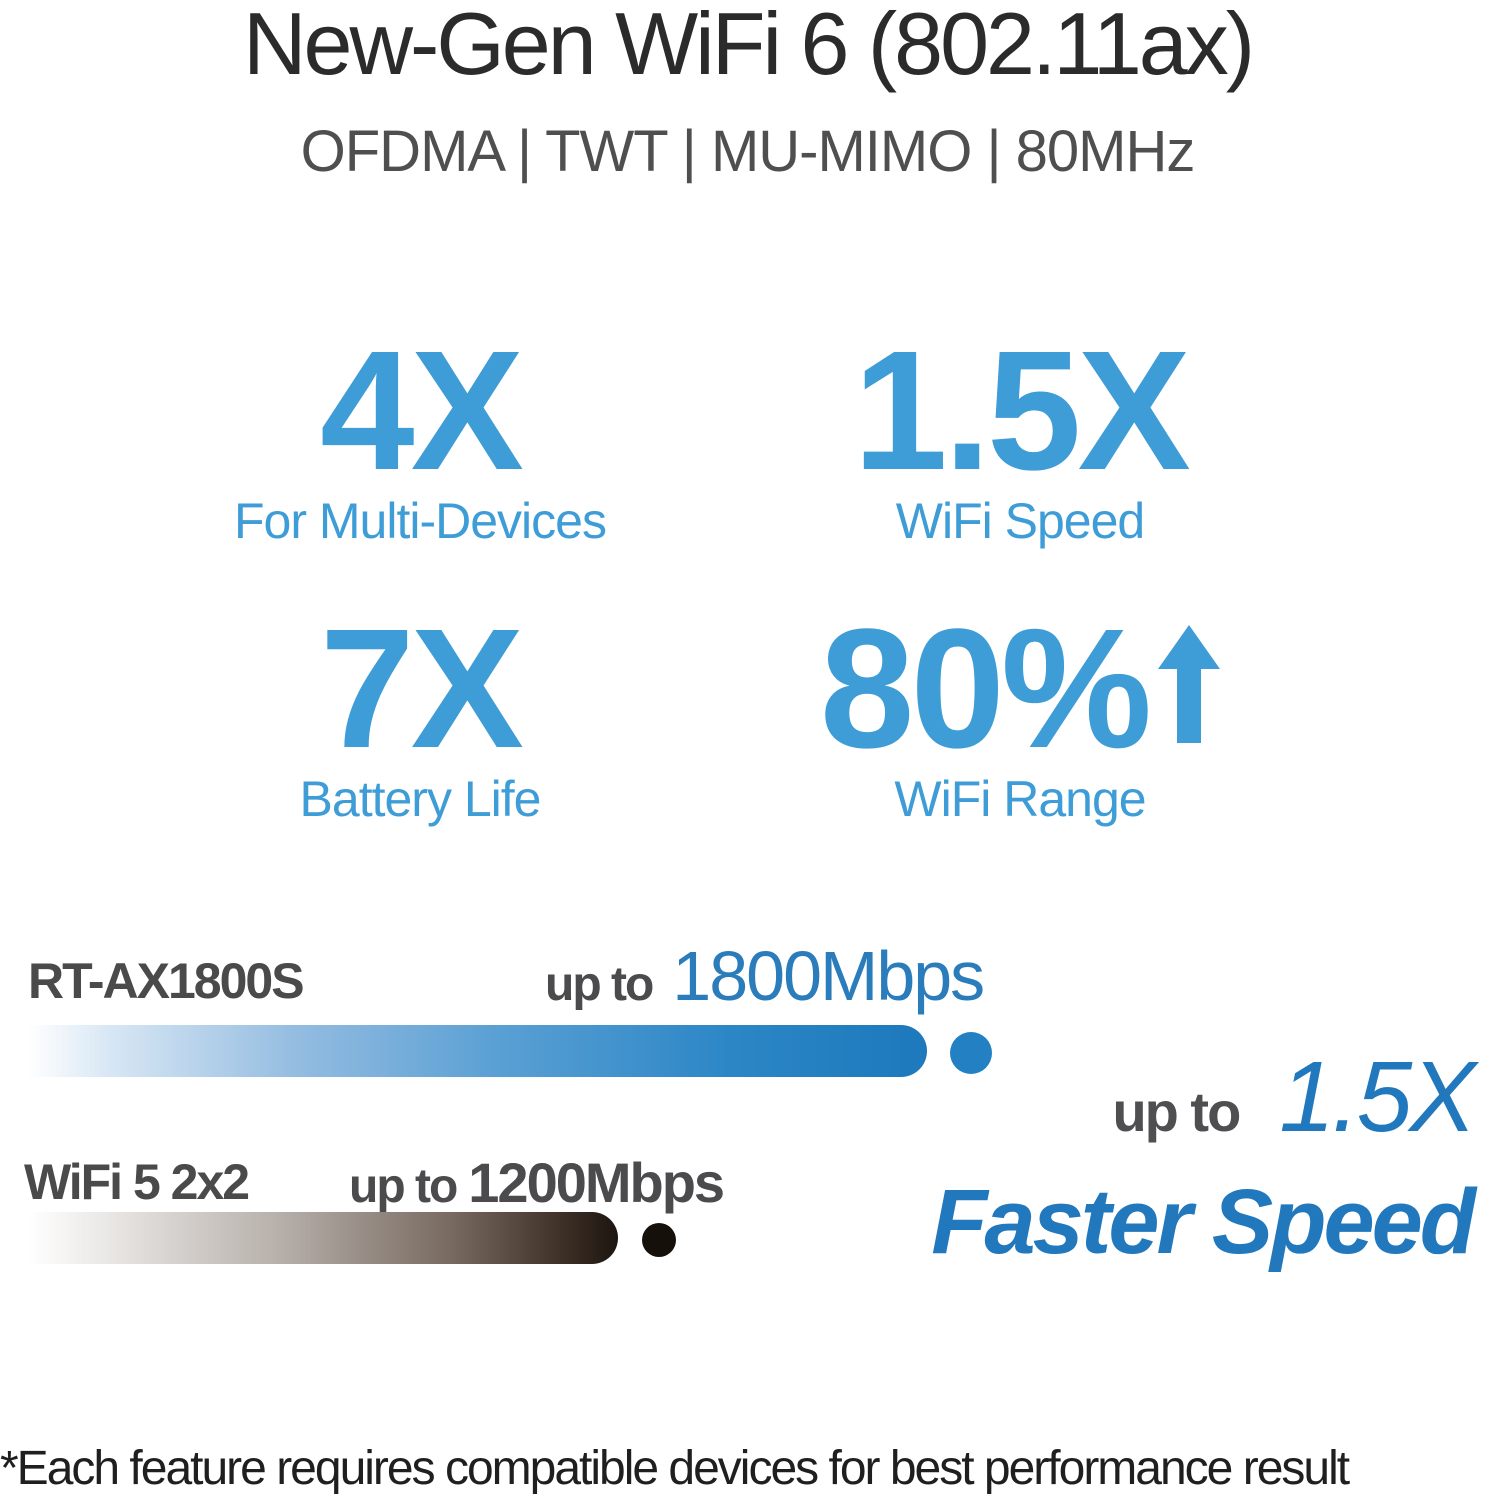 The width and height of the screenshot is (1495, 1500). What do you see at coordinates (1020, 521) in the screenshot?
I see `stat-wifi-speed-label: WiFi Speed` at bounding box center [1020, 521].